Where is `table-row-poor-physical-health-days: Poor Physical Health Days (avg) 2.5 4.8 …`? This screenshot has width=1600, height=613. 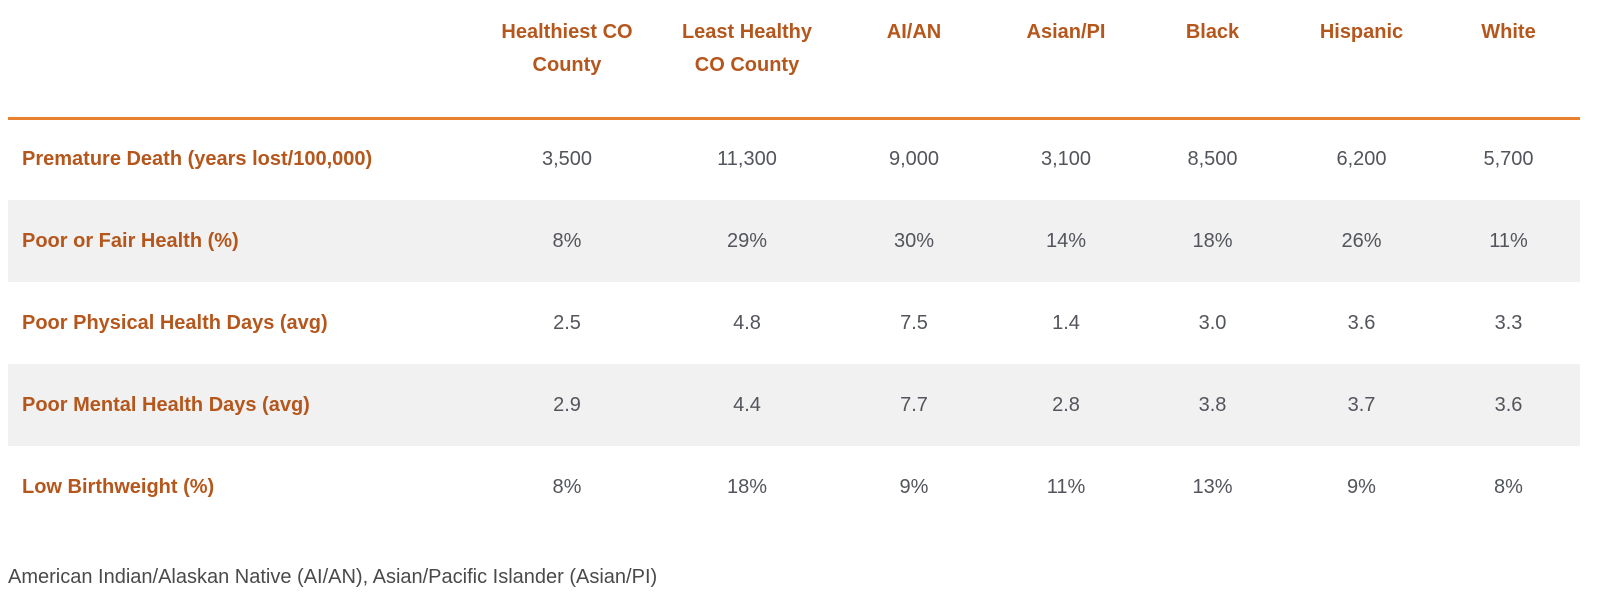 table-row-poor-physical-health-days: Poor Physical Health Days (avg) 2.5 4.8 … is located at coordinates (794, 323).